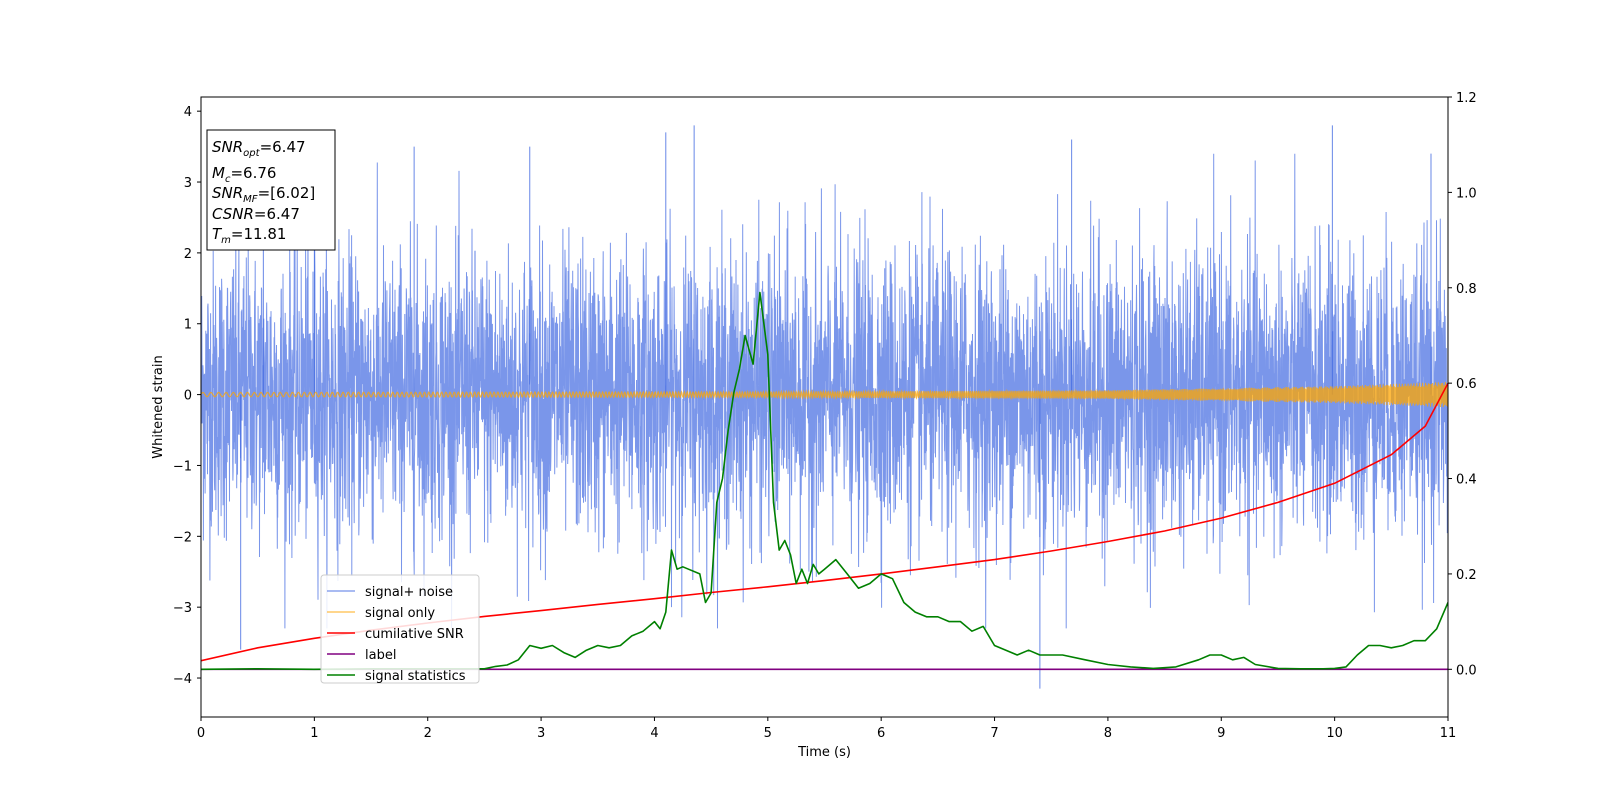  Describe the element at coordinates (994, 733) in the screenshot. I see `x-tick-label: 7` at that location.